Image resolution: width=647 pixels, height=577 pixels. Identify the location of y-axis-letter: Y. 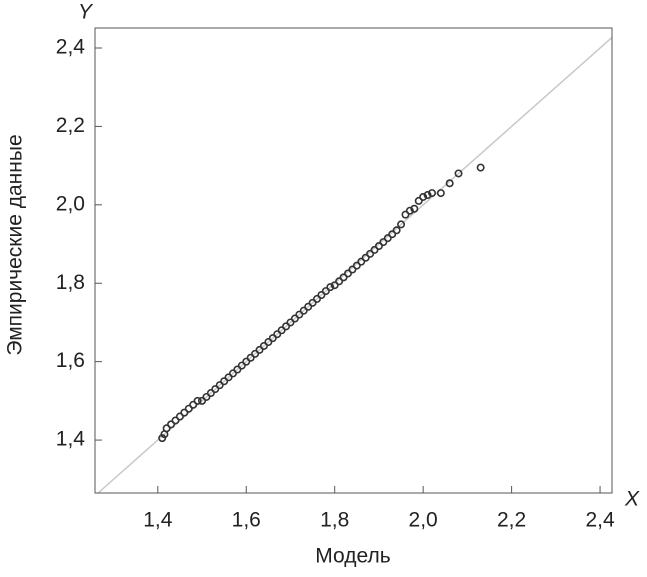
(86, 12).